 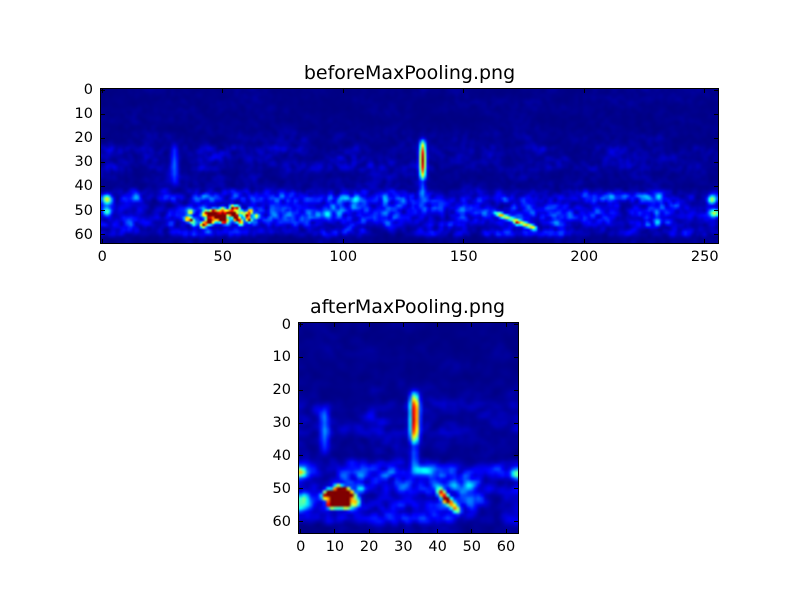 What do you see at coordinates (584, 257) in the screenshot?
I see `x-tick-label: 200` at bounding box center [584, 257].